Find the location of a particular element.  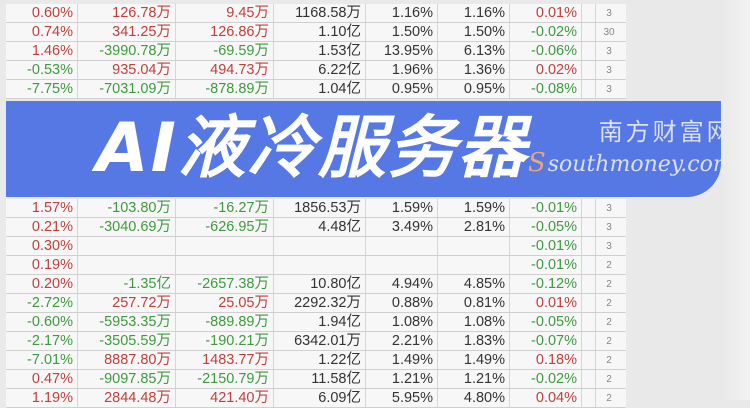

table-cell: -7031.09万 is located at coordinates (127, 89).